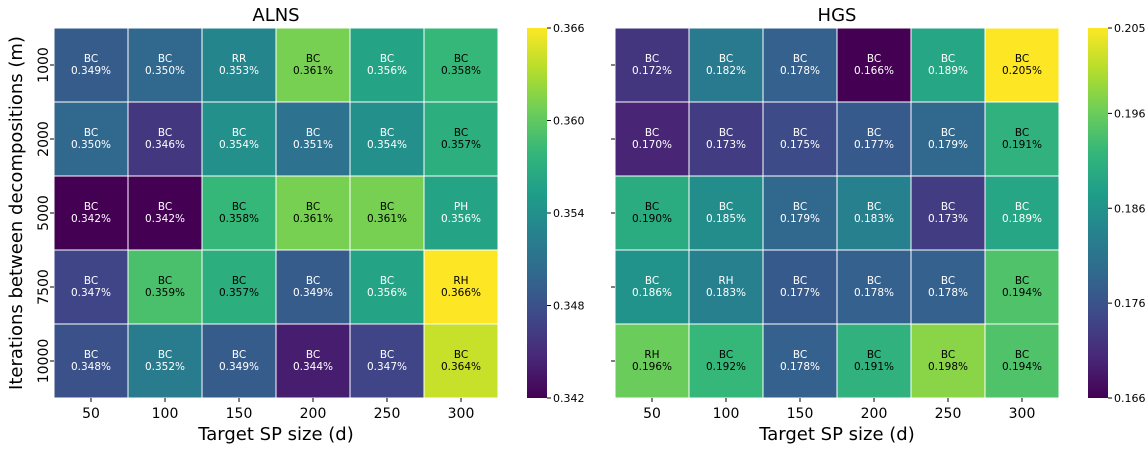 Image resolution: width=1148 pixels, height=451 pixels. What do you see at coordinates (1130, 398) in the screenshot?
I see `colorbar-tick-label: 0.166` at bounding box center [1130, 398].